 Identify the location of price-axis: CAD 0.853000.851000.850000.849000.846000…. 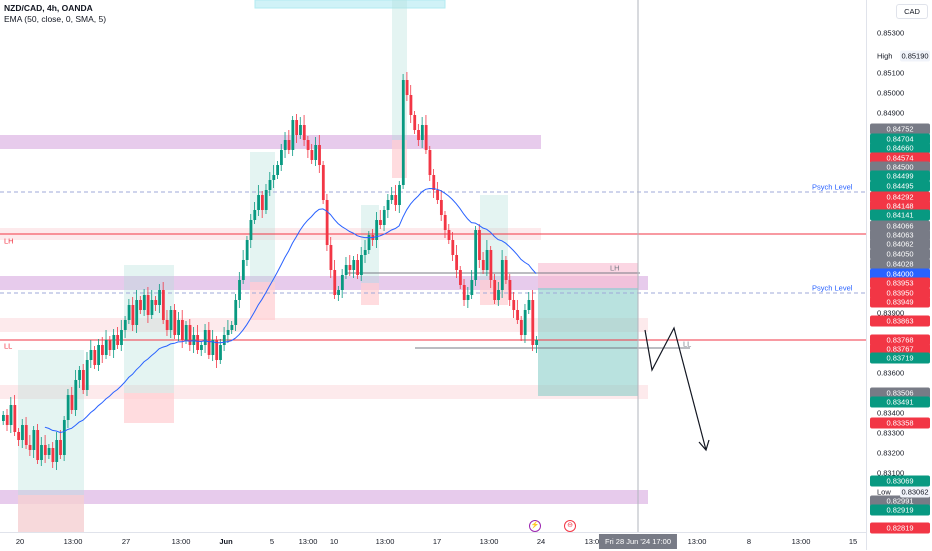
(899, 275).